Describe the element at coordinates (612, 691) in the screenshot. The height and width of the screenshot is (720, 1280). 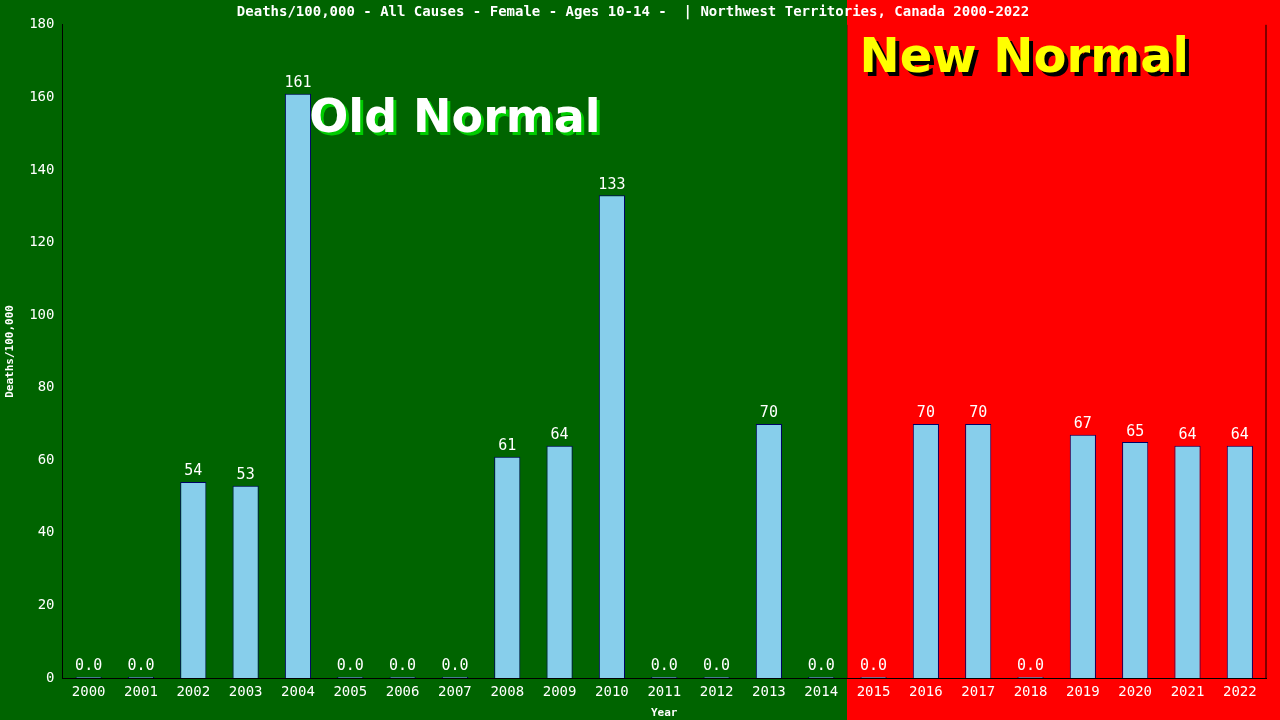
I see `x-tick-label: 2010` at that location.